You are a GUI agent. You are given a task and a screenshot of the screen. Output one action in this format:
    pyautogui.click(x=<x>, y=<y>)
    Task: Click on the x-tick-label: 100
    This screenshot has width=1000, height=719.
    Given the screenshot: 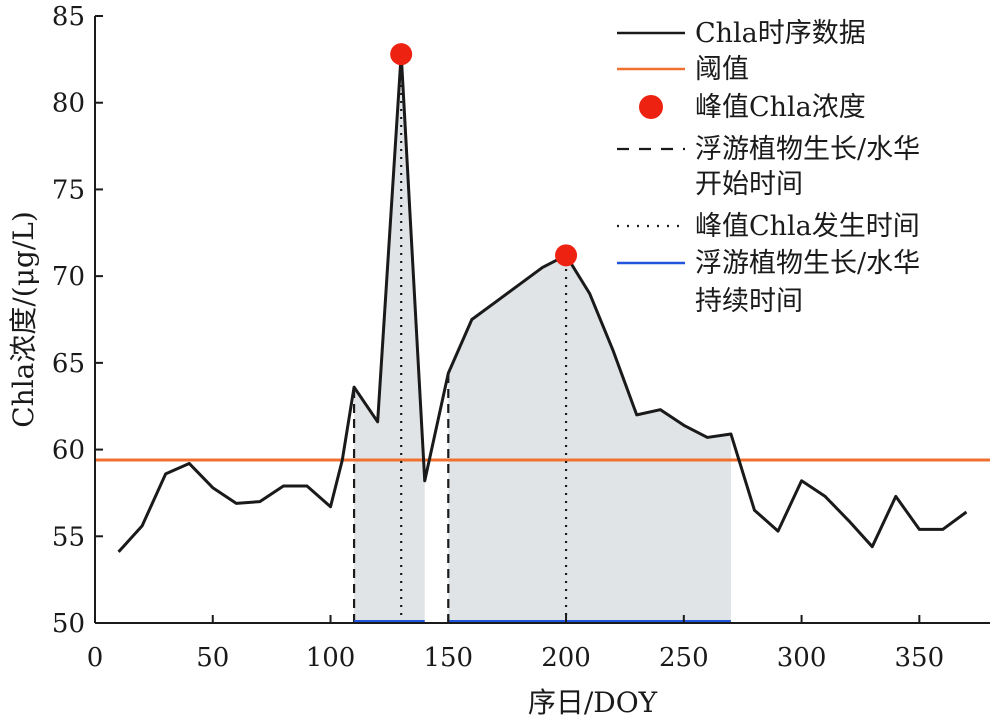 What is the action you would take?
    pyautogui.click(x=331, y=658)
    